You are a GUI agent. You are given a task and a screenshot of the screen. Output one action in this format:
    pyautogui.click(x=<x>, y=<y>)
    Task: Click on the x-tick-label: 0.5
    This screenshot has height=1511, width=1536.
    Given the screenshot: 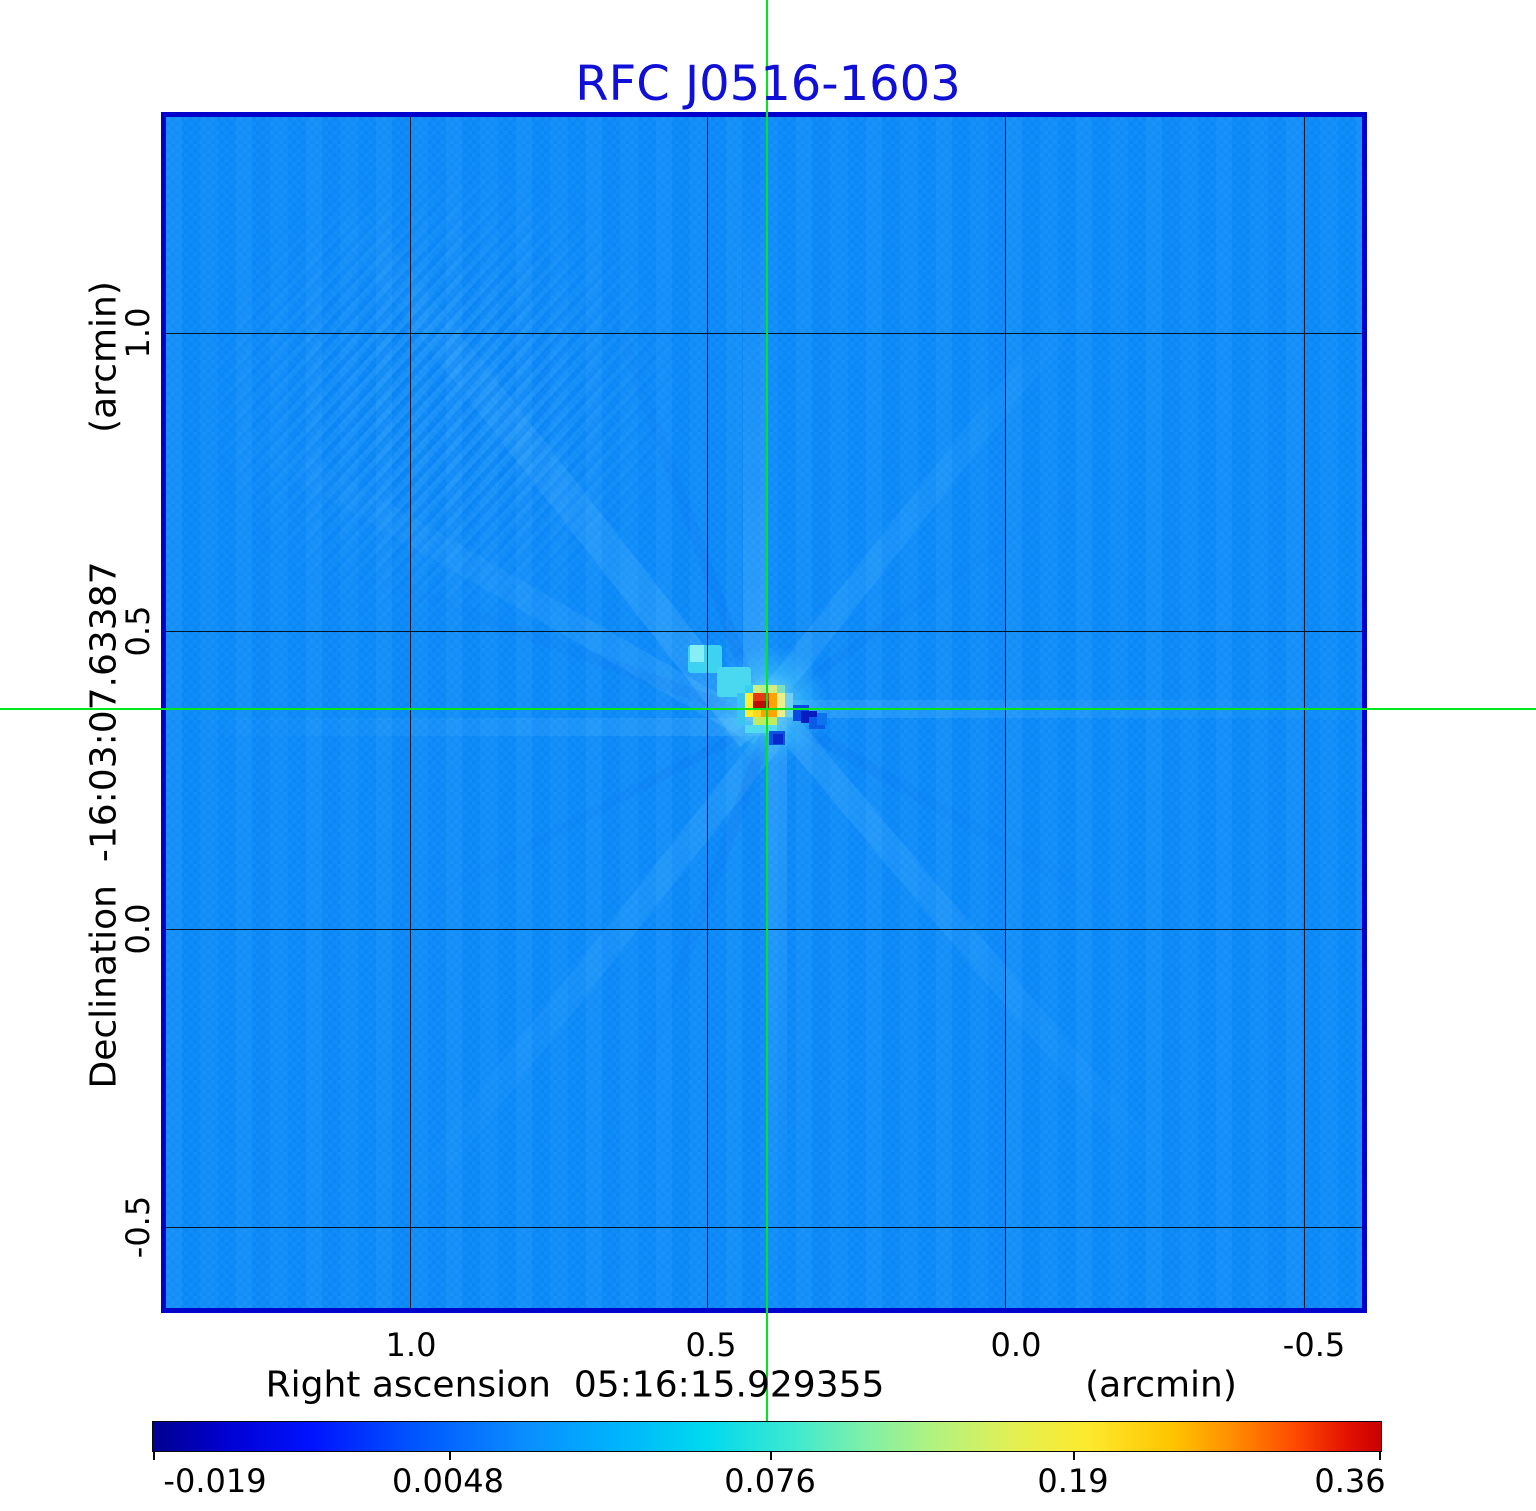 What is the action you would take?
    pyautogui.click(x=711, y=1345)
    